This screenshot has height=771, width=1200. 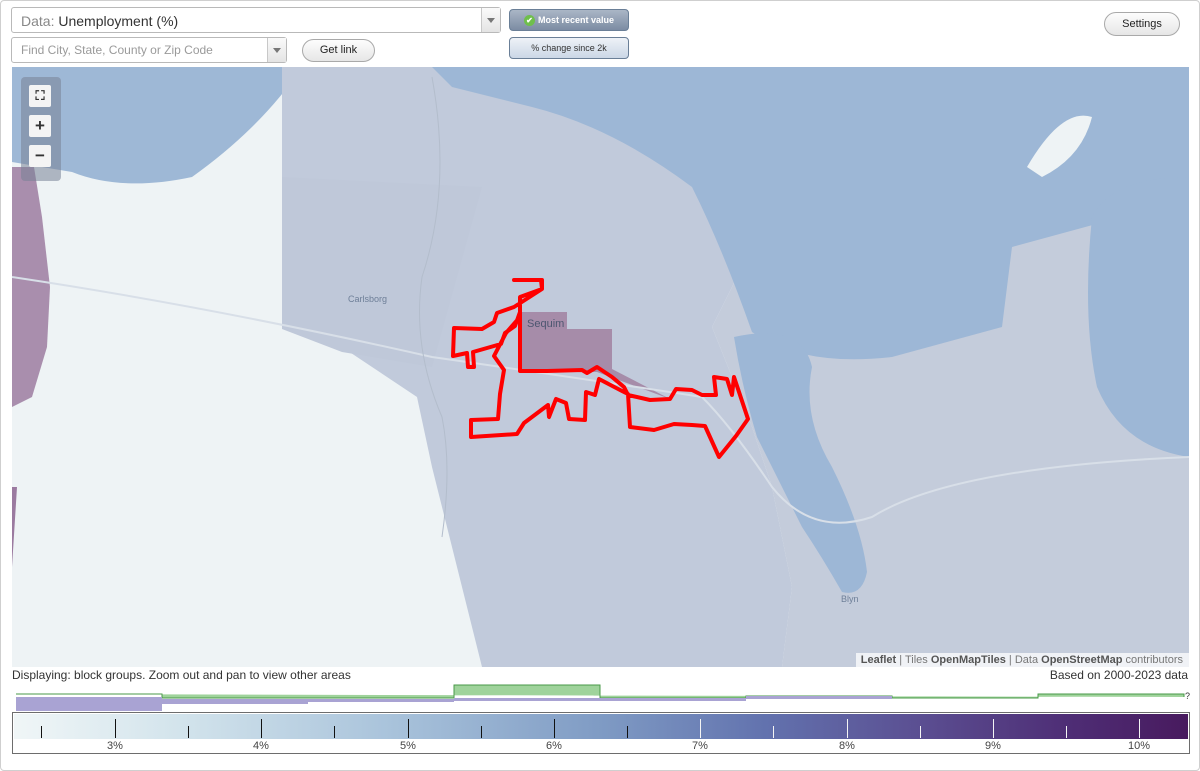 What do you see at coordinates (141, 50) in the screenshot?
I see `search-input` at bounding box center [141, 50].